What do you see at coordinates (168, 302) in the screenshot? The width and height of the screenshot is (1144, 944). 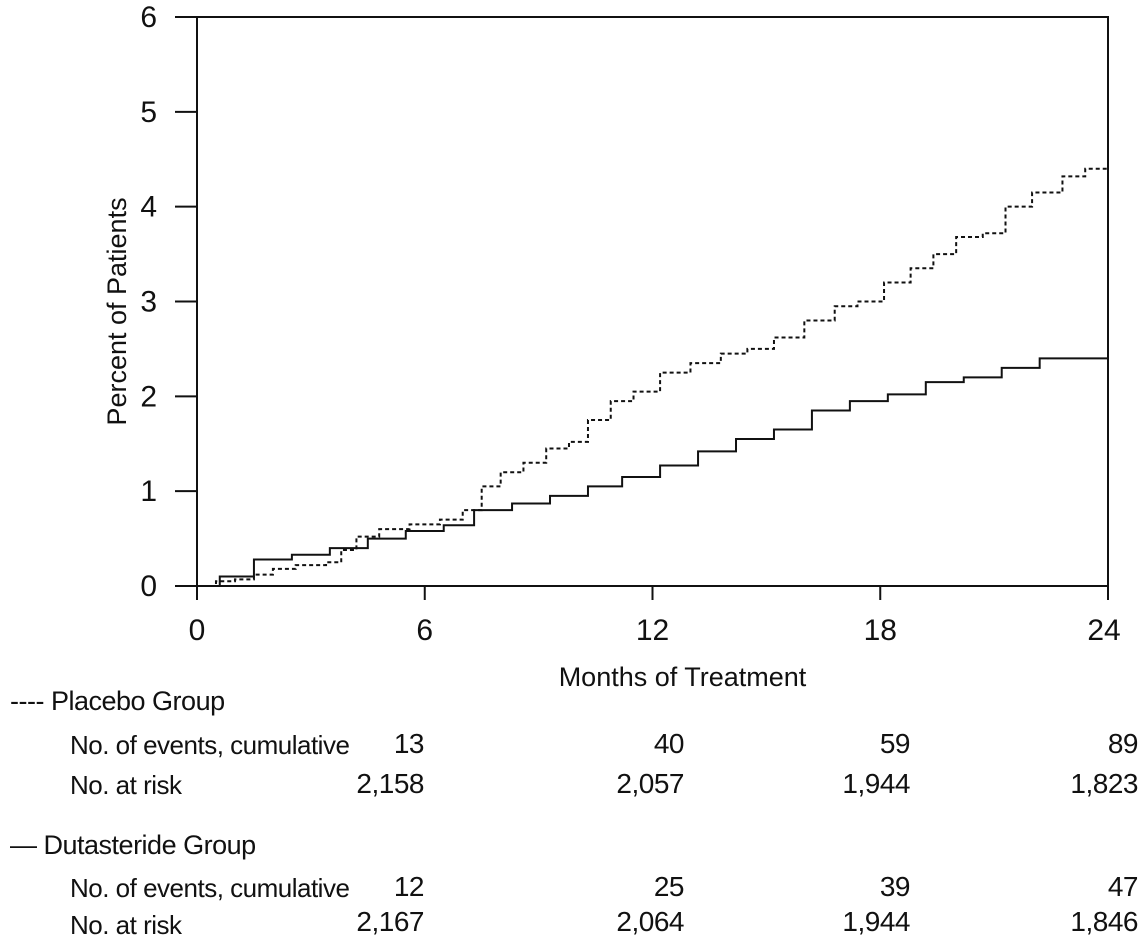 I see `y-axis-ticks: 0 1 2 3 4 5 6` at bounding box center [168, 302].